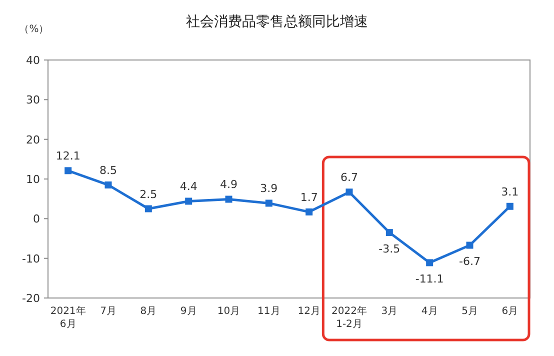 This screenshot has height=356, width=554. Describe the element at coordinates (389, 311) in the screenshot. I see `x-tick-label: 3月` at that location.